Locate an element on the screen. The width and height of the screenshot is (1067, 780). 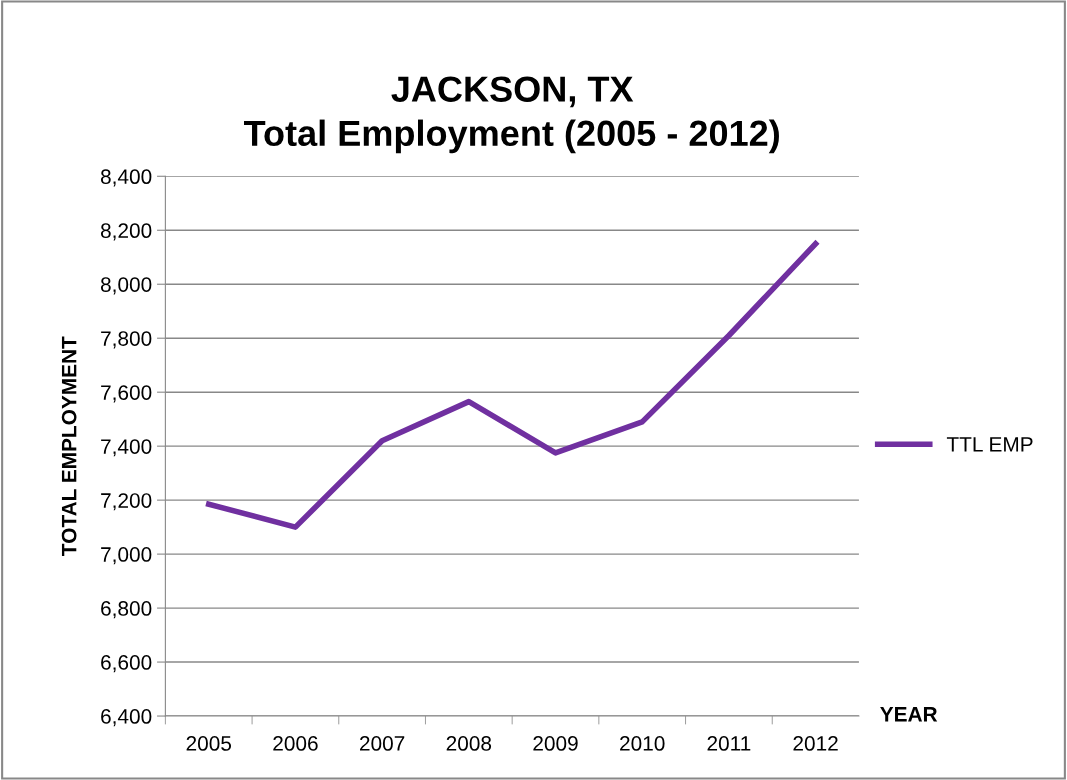
y-tick-label: 8,400 is located at coordinates (126, 178).